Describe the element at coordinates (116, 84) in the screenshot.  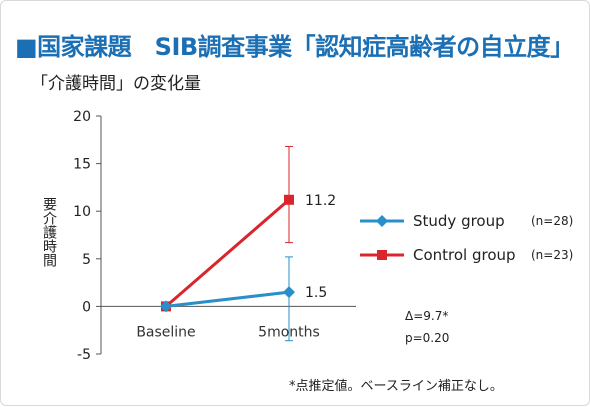
I see `chart-subtitle: 「介護時間」の変化量` at that location.